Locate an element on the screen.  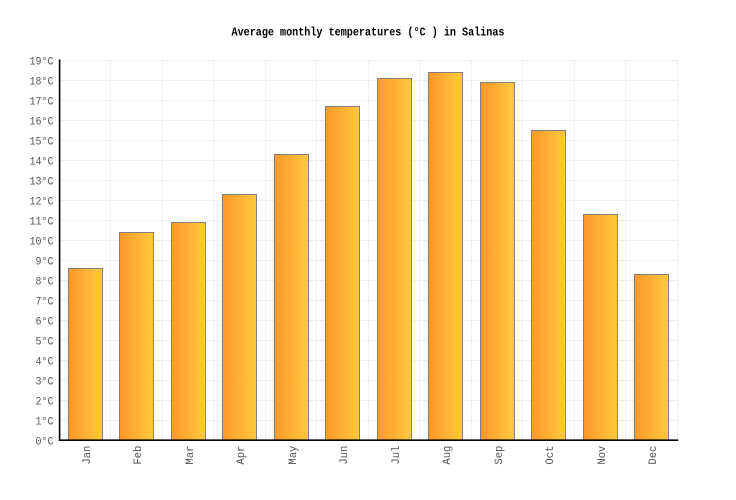
svg-text: 11°C is located at coordinates (42, 222).